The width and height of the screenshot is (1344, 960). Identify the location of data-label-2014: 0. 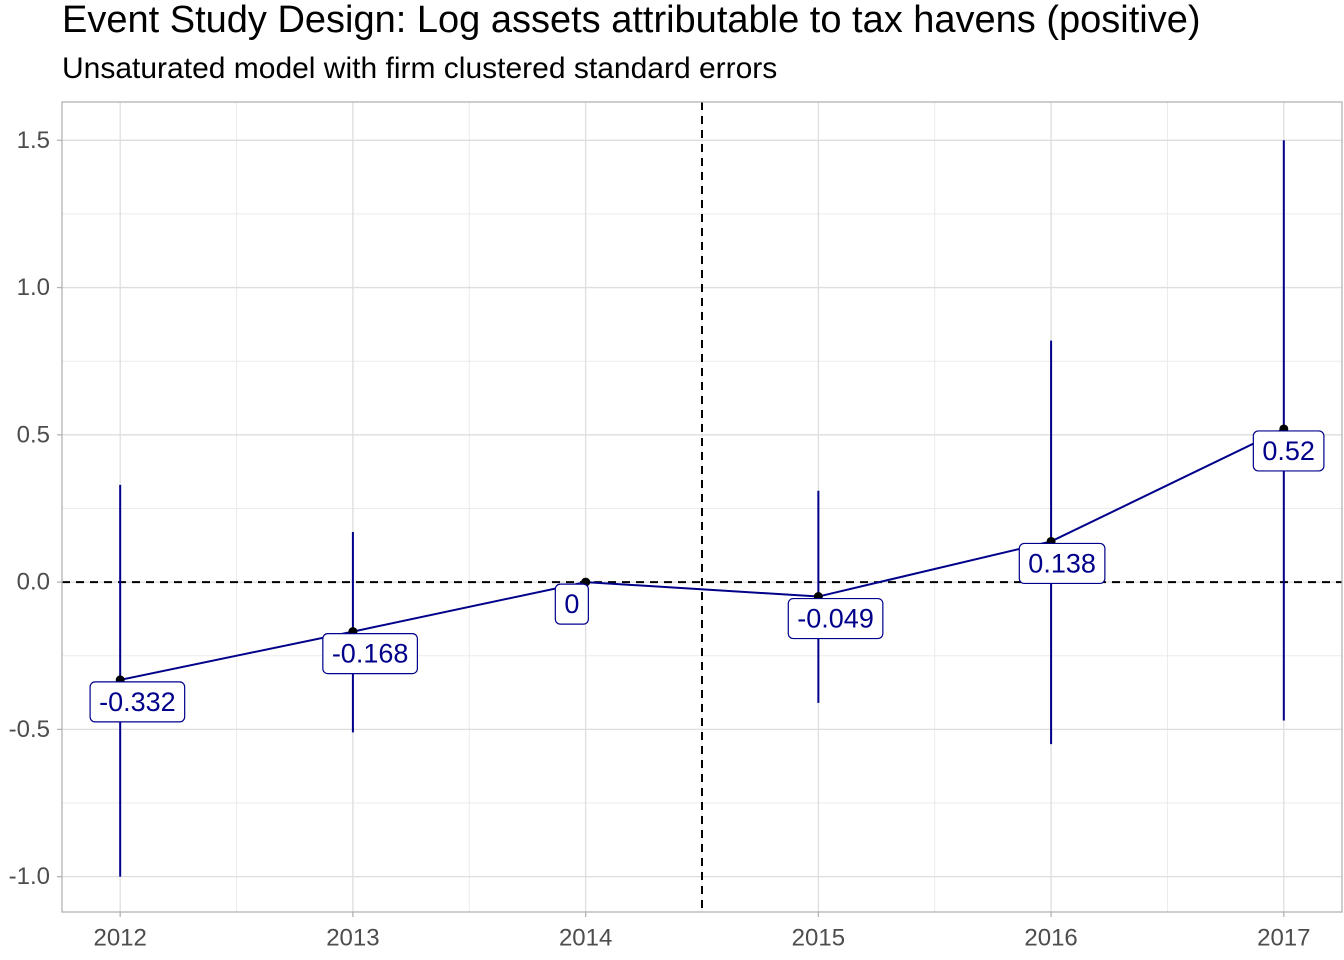
(571, 604).